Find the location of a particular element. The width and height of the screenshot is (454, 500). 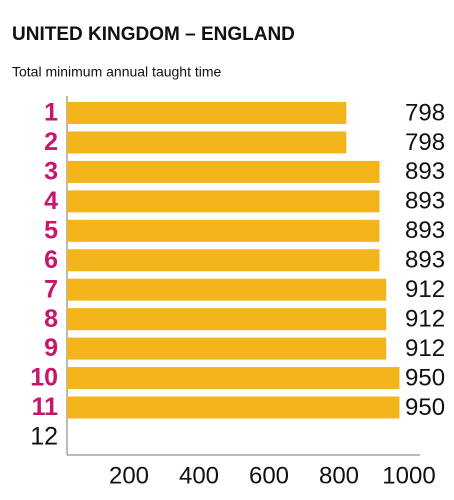

x-tick-label: 1000 is located at coordinates (408, 475).